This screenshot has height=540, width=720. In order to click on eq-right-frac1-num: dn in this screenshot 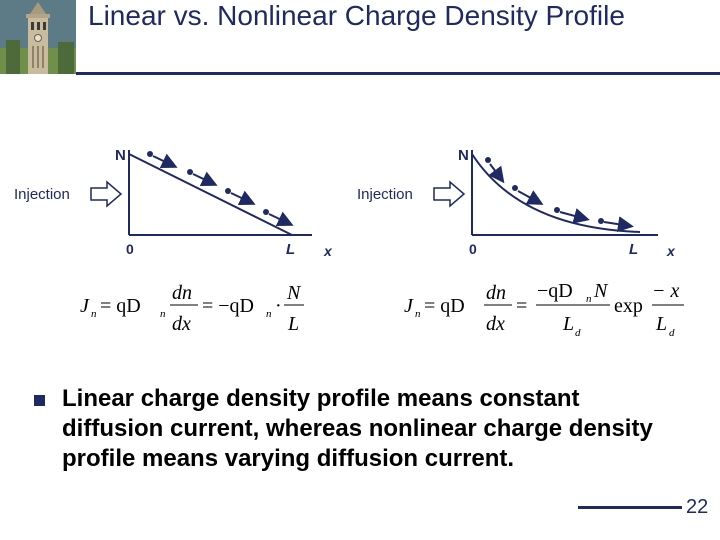, I will do `click(496, 293)`.